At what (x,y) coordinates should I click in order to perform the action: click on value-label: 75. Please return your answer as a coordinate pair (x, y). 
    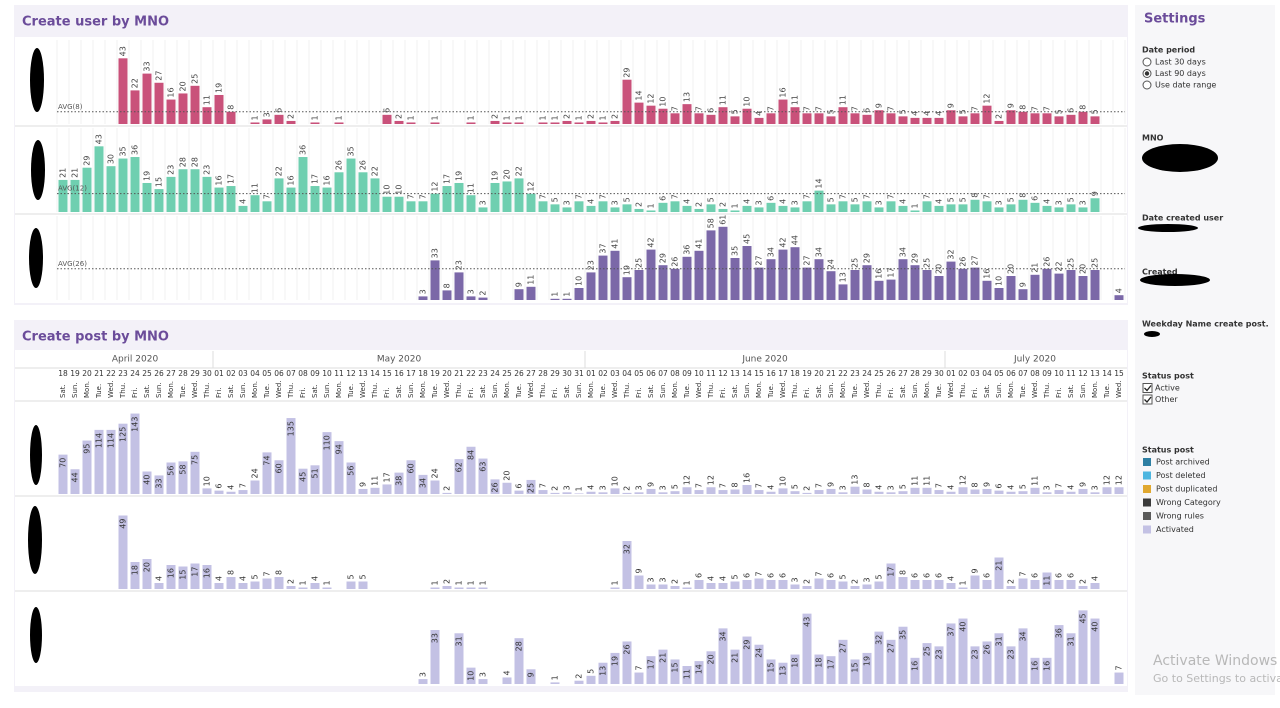
    Looking at the image, I should click on (195, 460).